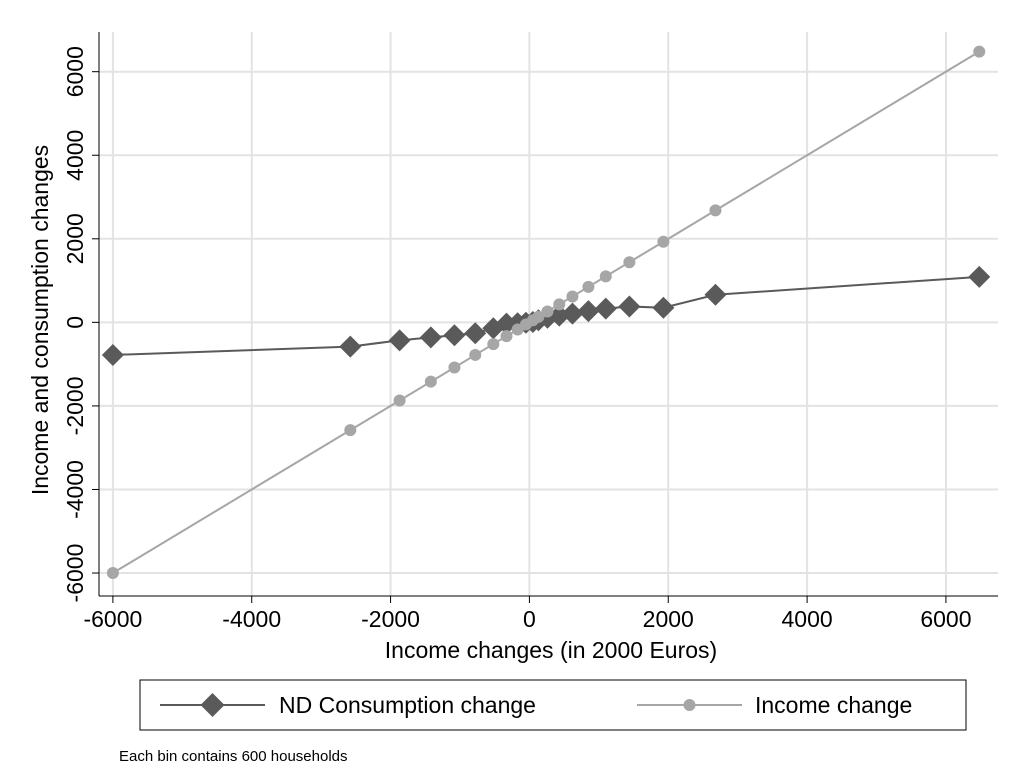 The image size is (1013, 784). What do you see at coordinates (407, 705) in the screenshot?
I see `legend-label-nd-consumption: ND Consumption change` at bounding box center [407, 705].